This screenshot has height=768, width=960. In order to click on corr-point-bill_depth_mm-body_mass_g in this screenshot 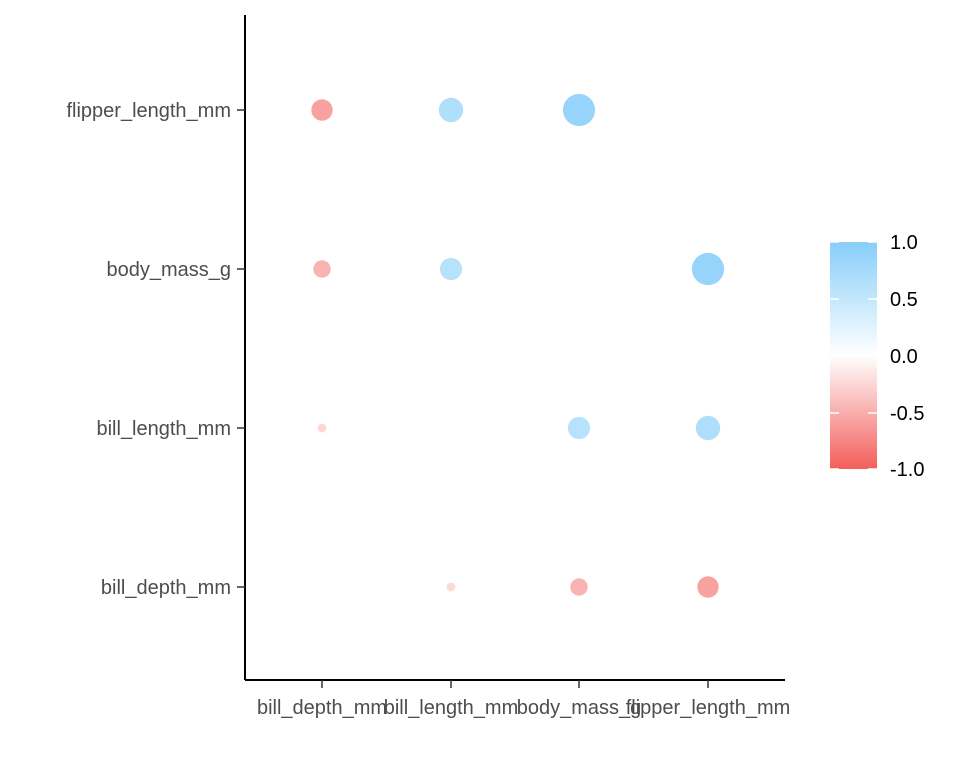, I will do `click(322, 269)`.